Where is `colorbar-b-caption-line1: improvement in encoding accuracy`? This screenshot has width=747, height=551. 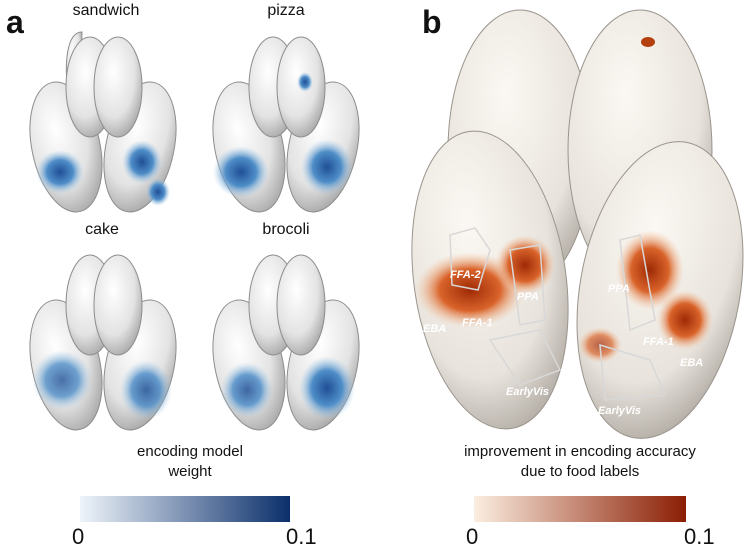 colorbar-b-caption-line1: improvement in encoding accuracy is located at coordinates (580, 451).